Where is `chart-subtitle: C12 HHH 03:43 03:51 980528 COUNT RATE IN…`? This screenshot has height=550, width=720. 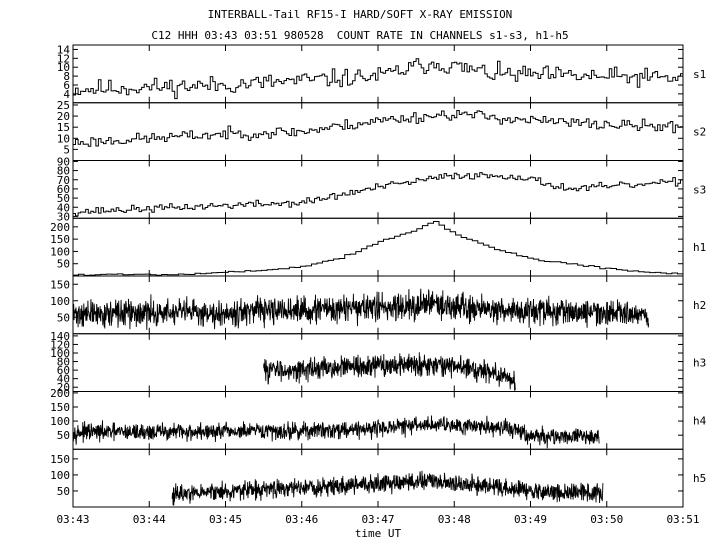
chart-subtitle: C12 HHH 03:43 03:51 980528 COUNT RATE IN… is located at coordinates (360, 35).